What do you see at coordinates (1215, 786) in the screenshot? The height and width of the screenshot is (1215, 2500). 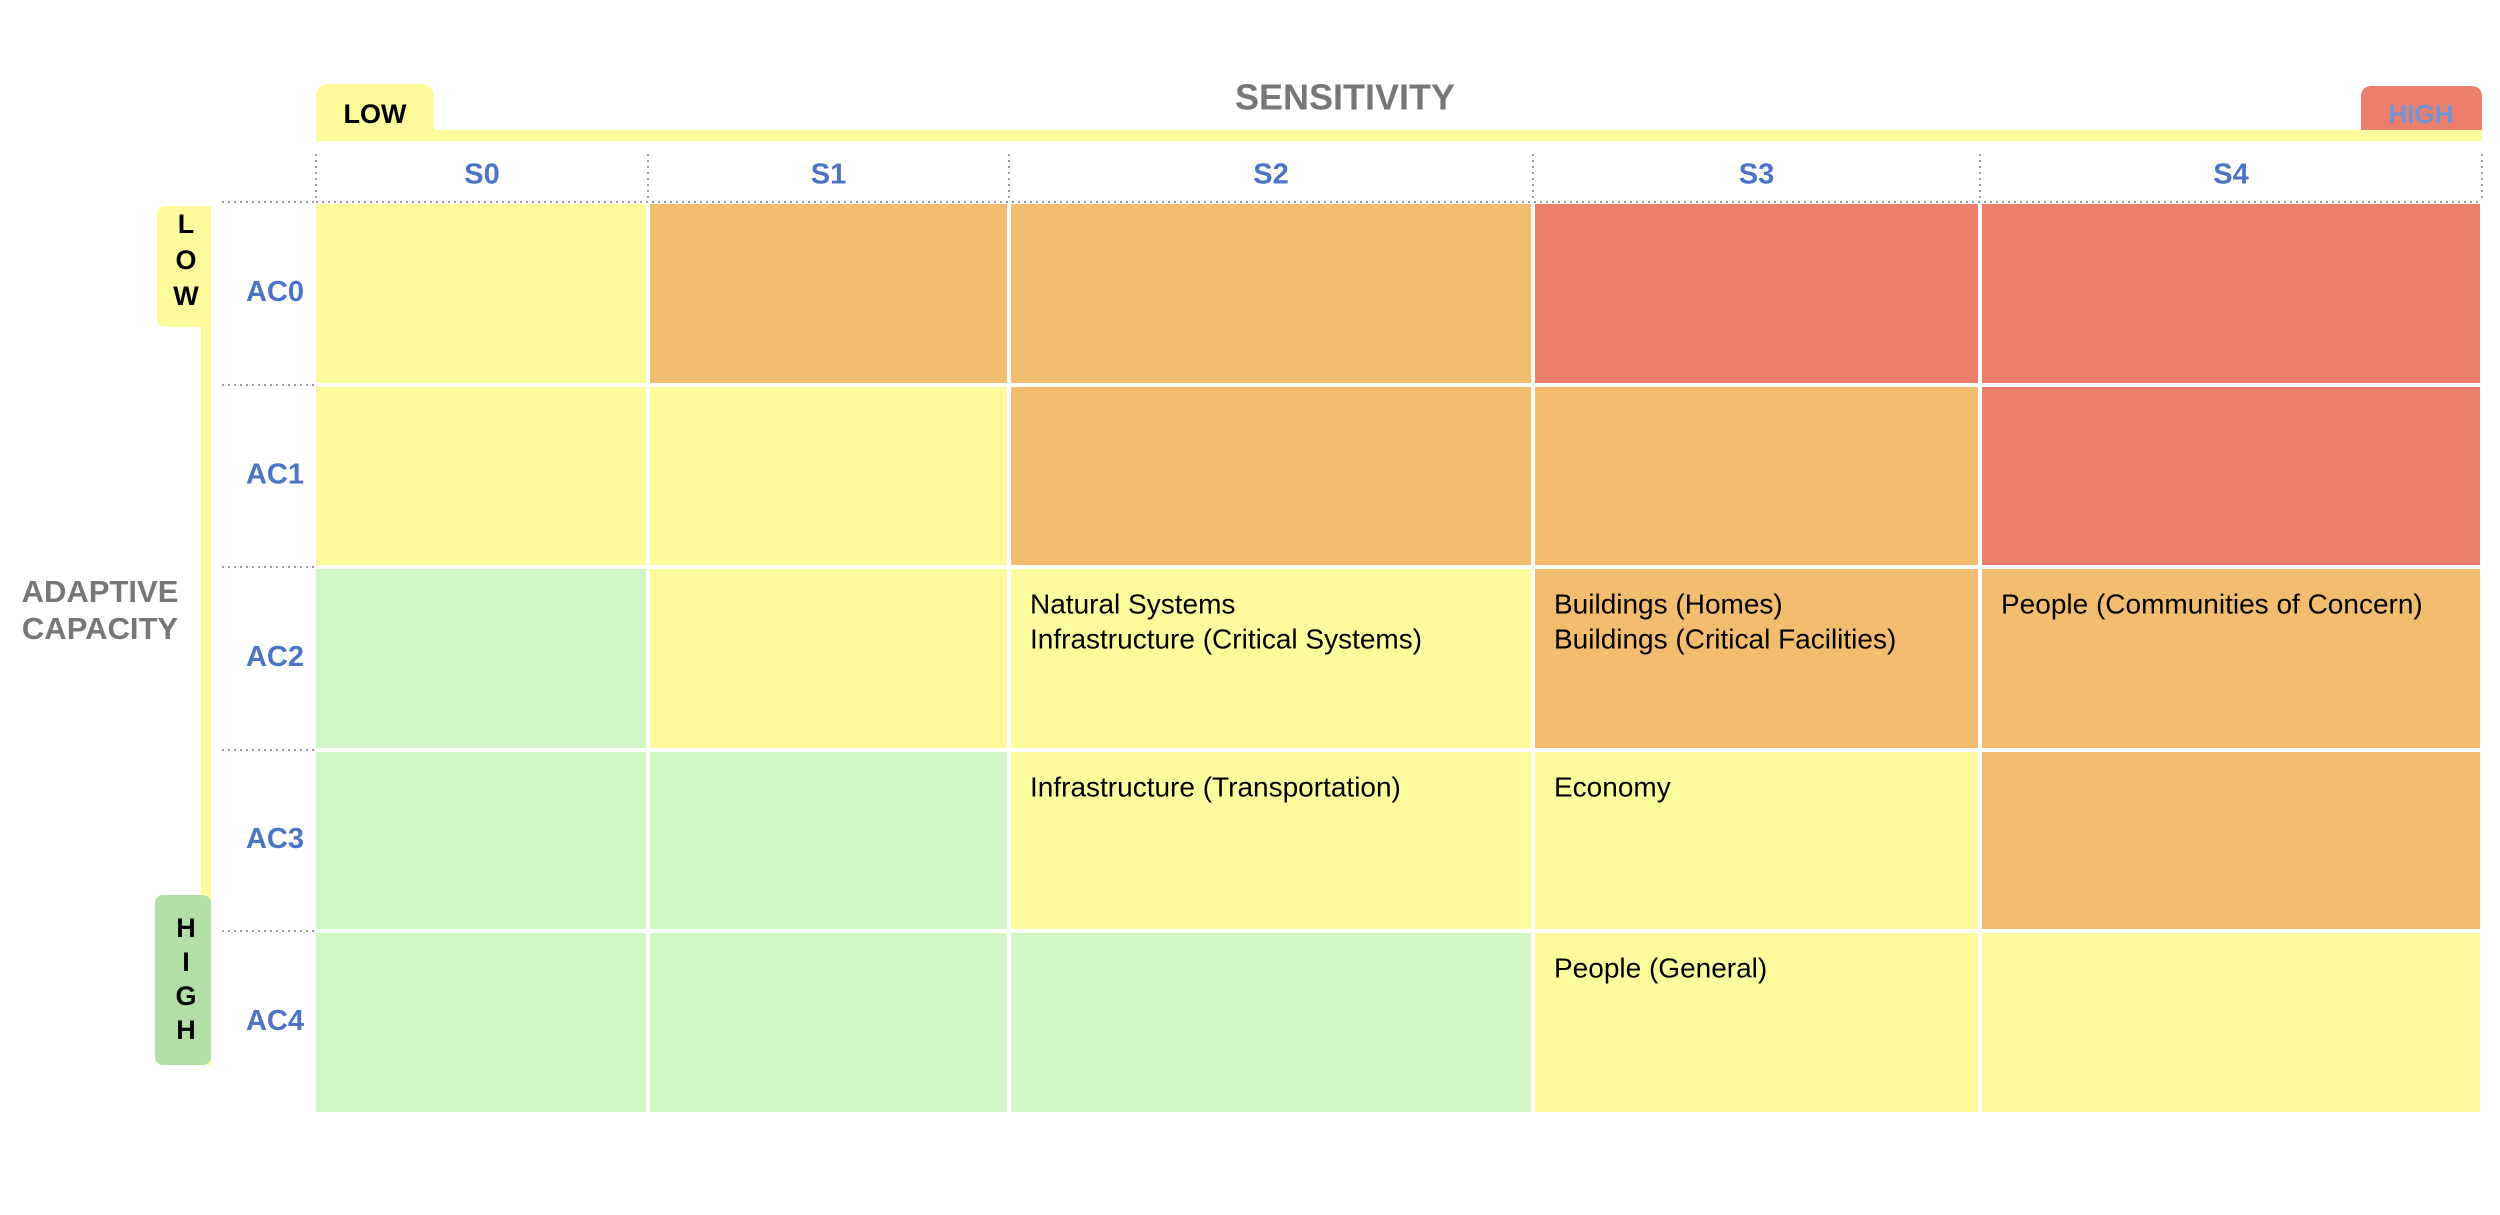 I see `cell-item: Infrastructure (Transportation)` at bounding box center [1215, 786].